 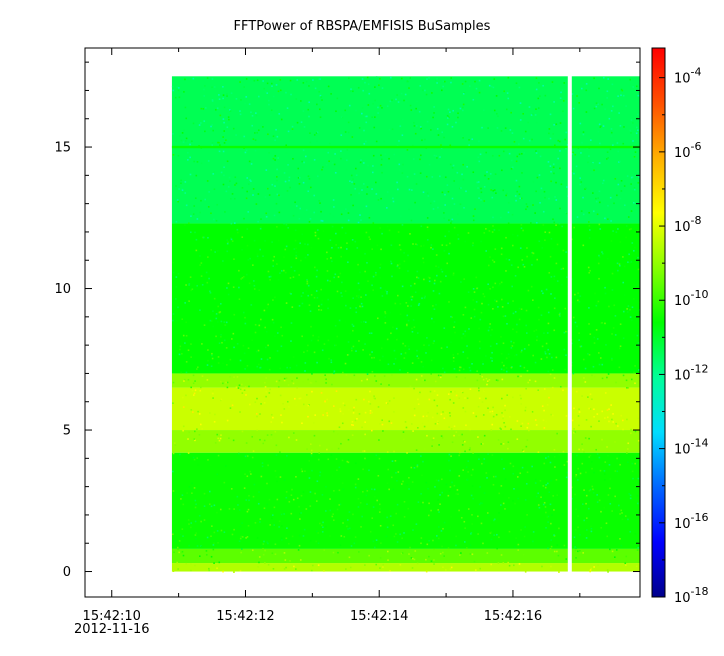 What do you see at coordinates (688, 76) in the screenshot?
I see `colorbar-tick-label: 10⁻⁴` at bounding box center [688, 76].